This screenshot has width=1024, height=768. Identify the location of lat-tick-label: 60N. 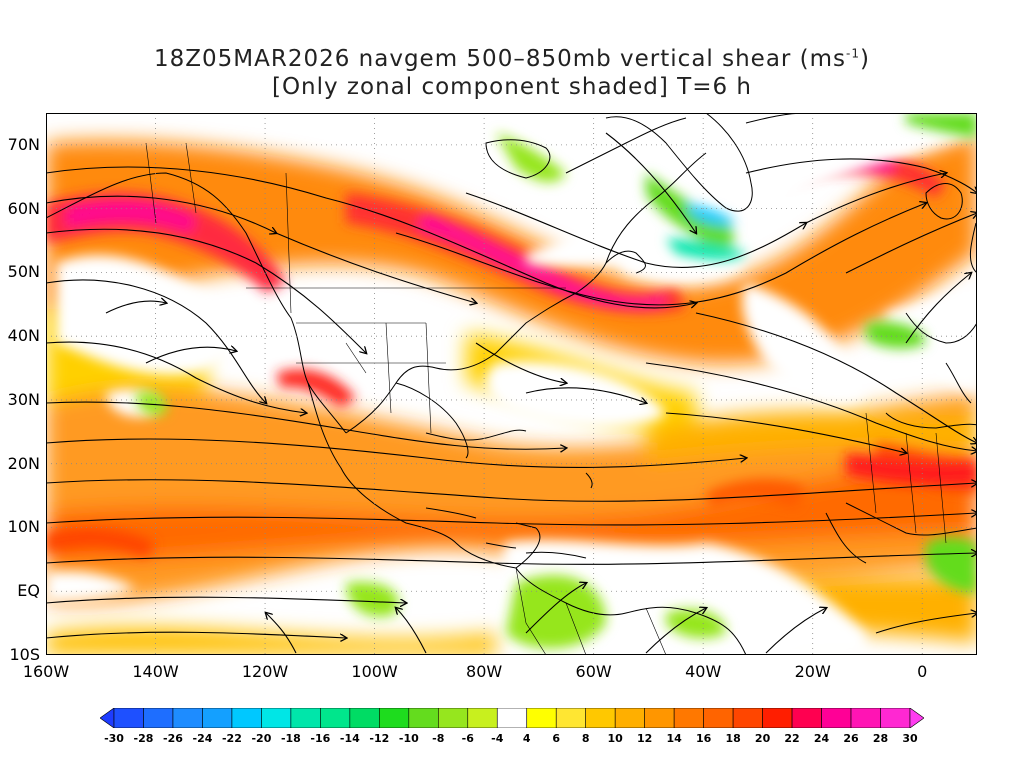
(23, 208).